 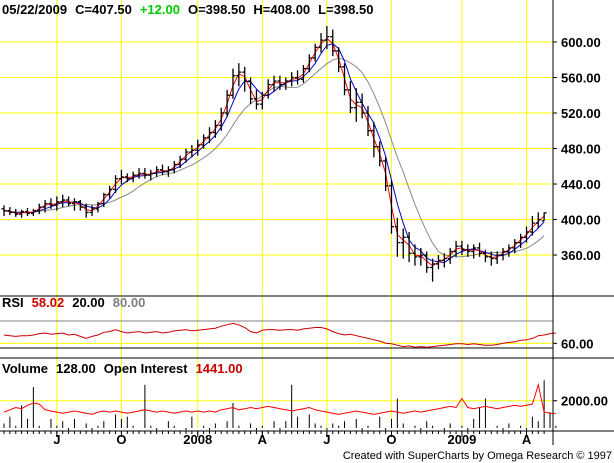 What do you see at coordinates (146, 368) in the screenshot?
I see `open-interest-label: Open Interest` at bounding box center [146, 368].